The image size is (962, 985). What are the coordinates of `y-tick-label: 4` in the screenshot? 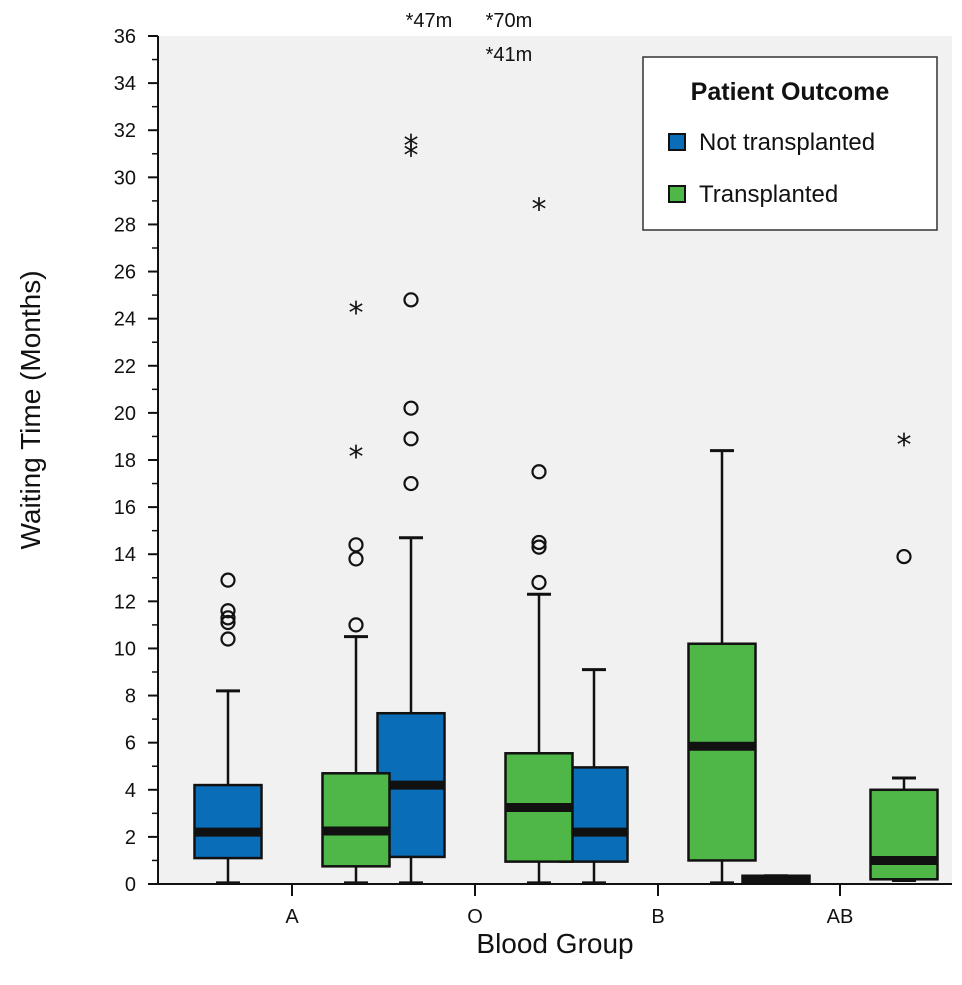 It's located at (130, 791).